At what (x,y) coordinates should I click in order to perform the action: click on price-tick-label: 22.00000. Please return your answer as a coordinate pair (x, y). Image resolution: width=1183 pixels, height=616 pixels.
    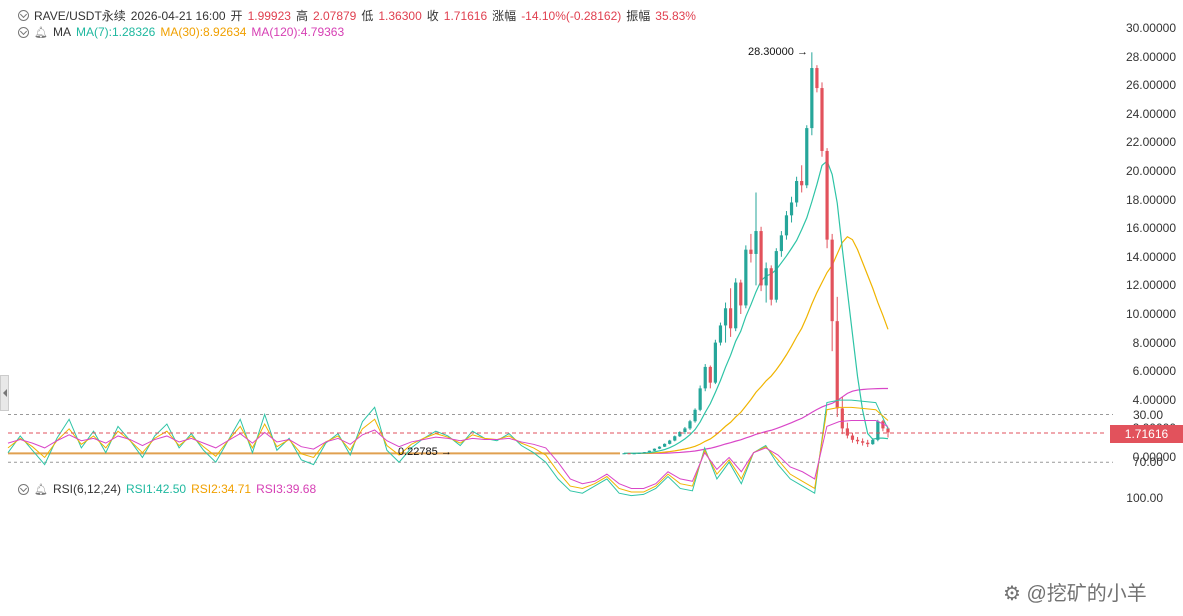
    Looking at the image, I should click on (1150, 142).